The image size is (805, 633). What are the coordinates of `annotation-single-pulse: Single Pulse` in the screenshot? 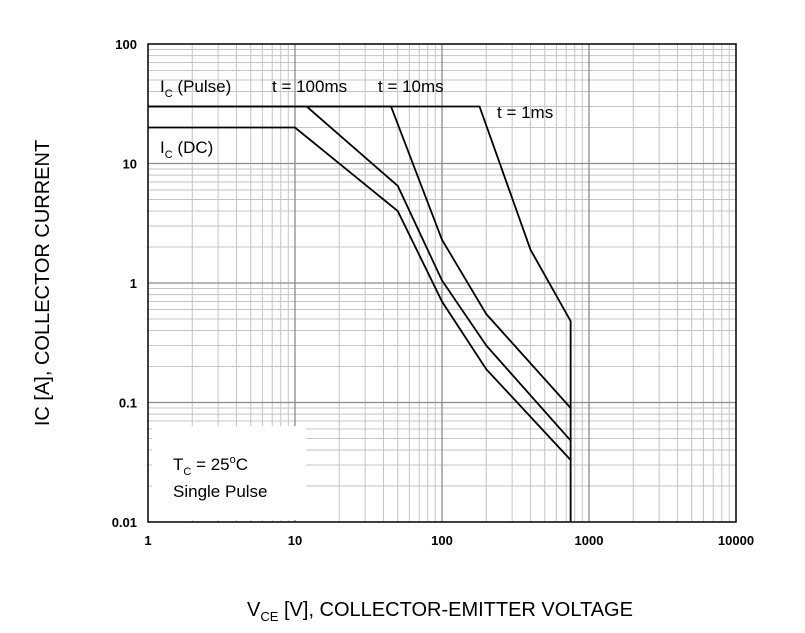 It's located at (220, 491).